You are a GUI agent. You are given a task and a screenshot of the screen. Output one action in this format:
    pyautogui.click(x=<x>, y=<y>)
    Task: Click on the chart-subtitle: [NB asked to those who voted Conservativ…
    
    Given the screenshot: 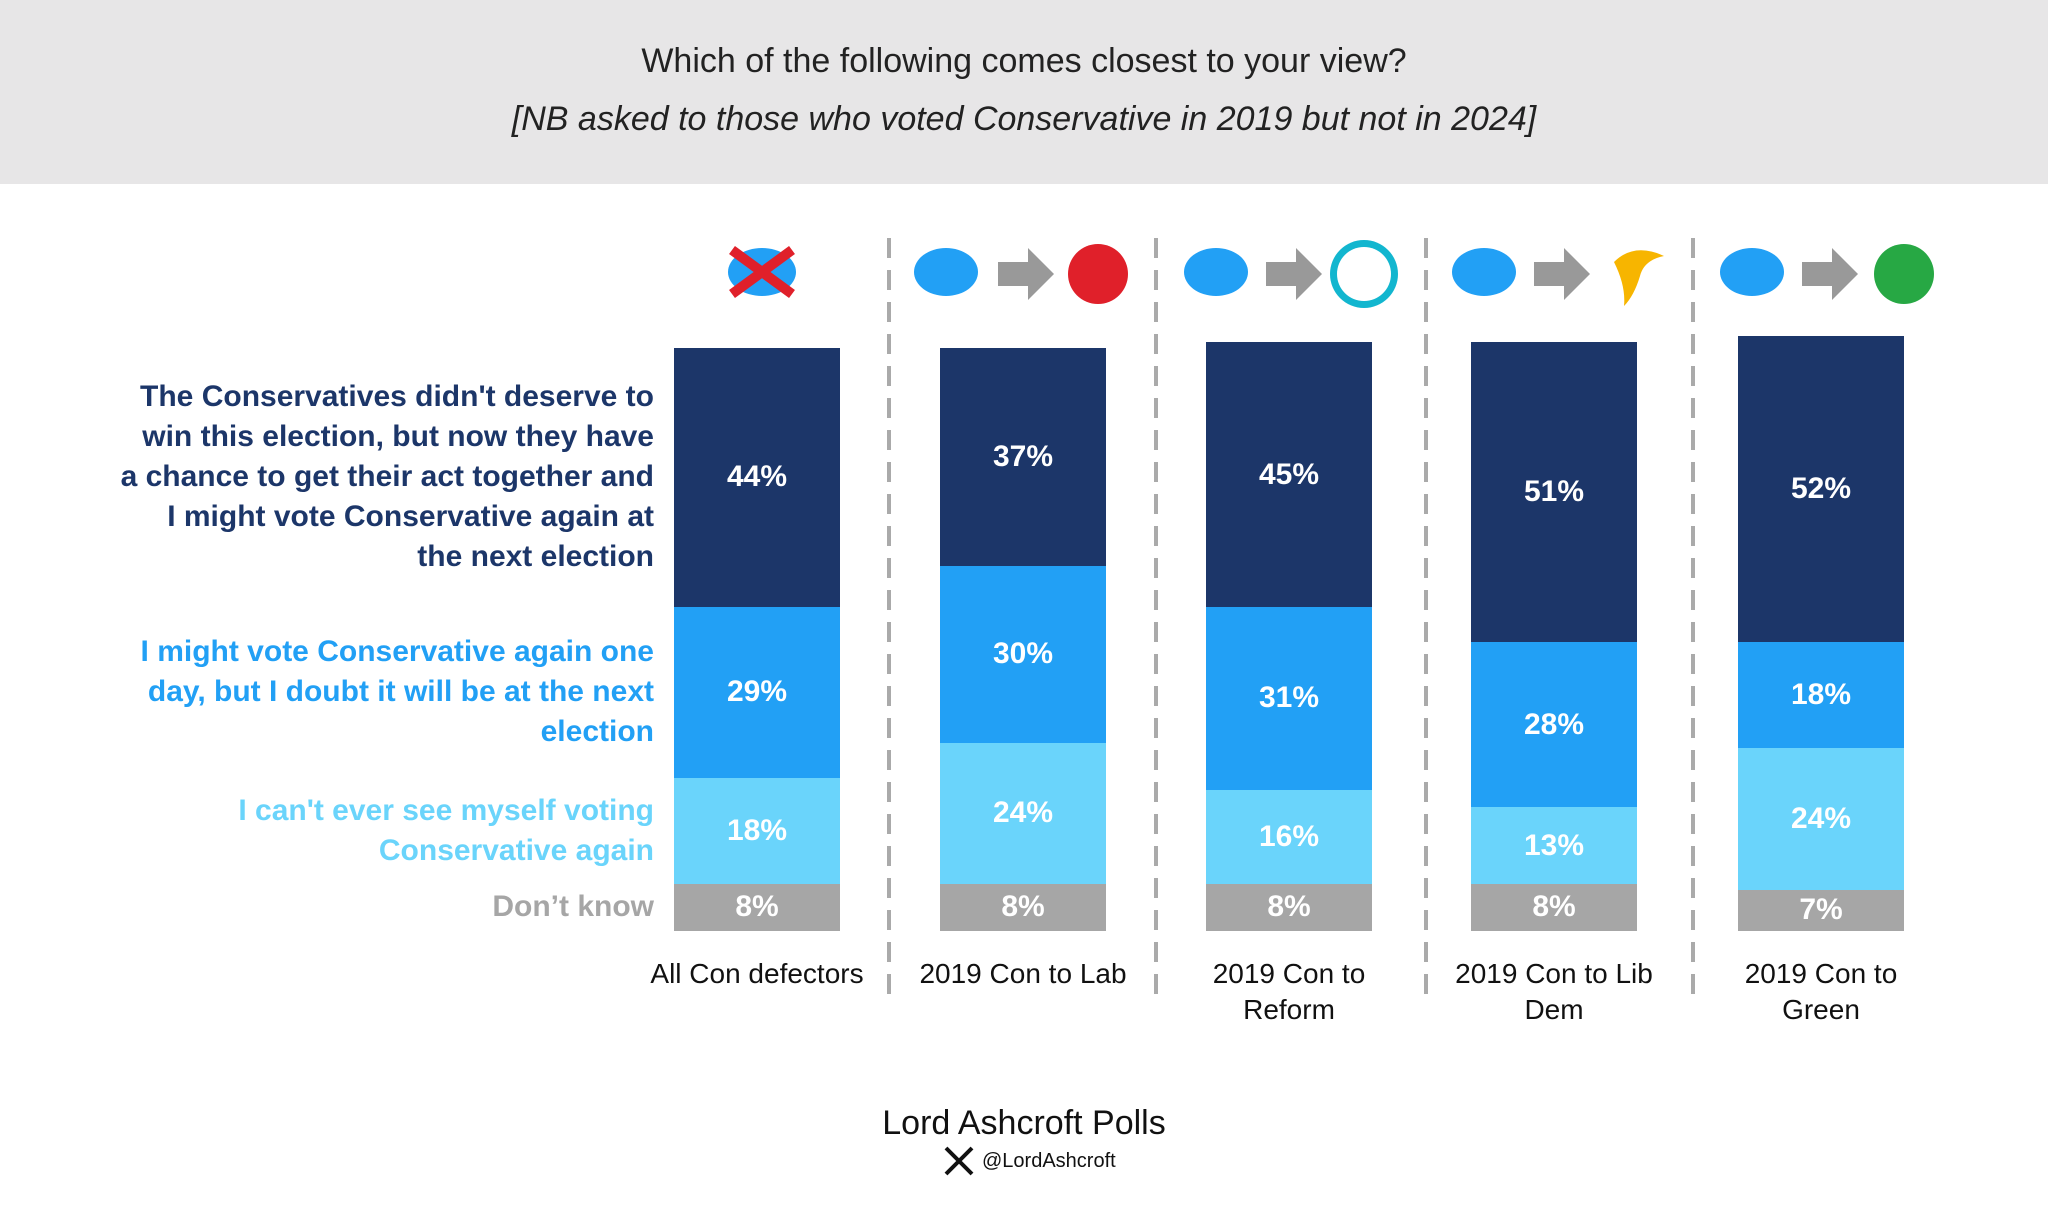 What is the action you would take?
    pyautogui.click(x=1024, y=119)
    